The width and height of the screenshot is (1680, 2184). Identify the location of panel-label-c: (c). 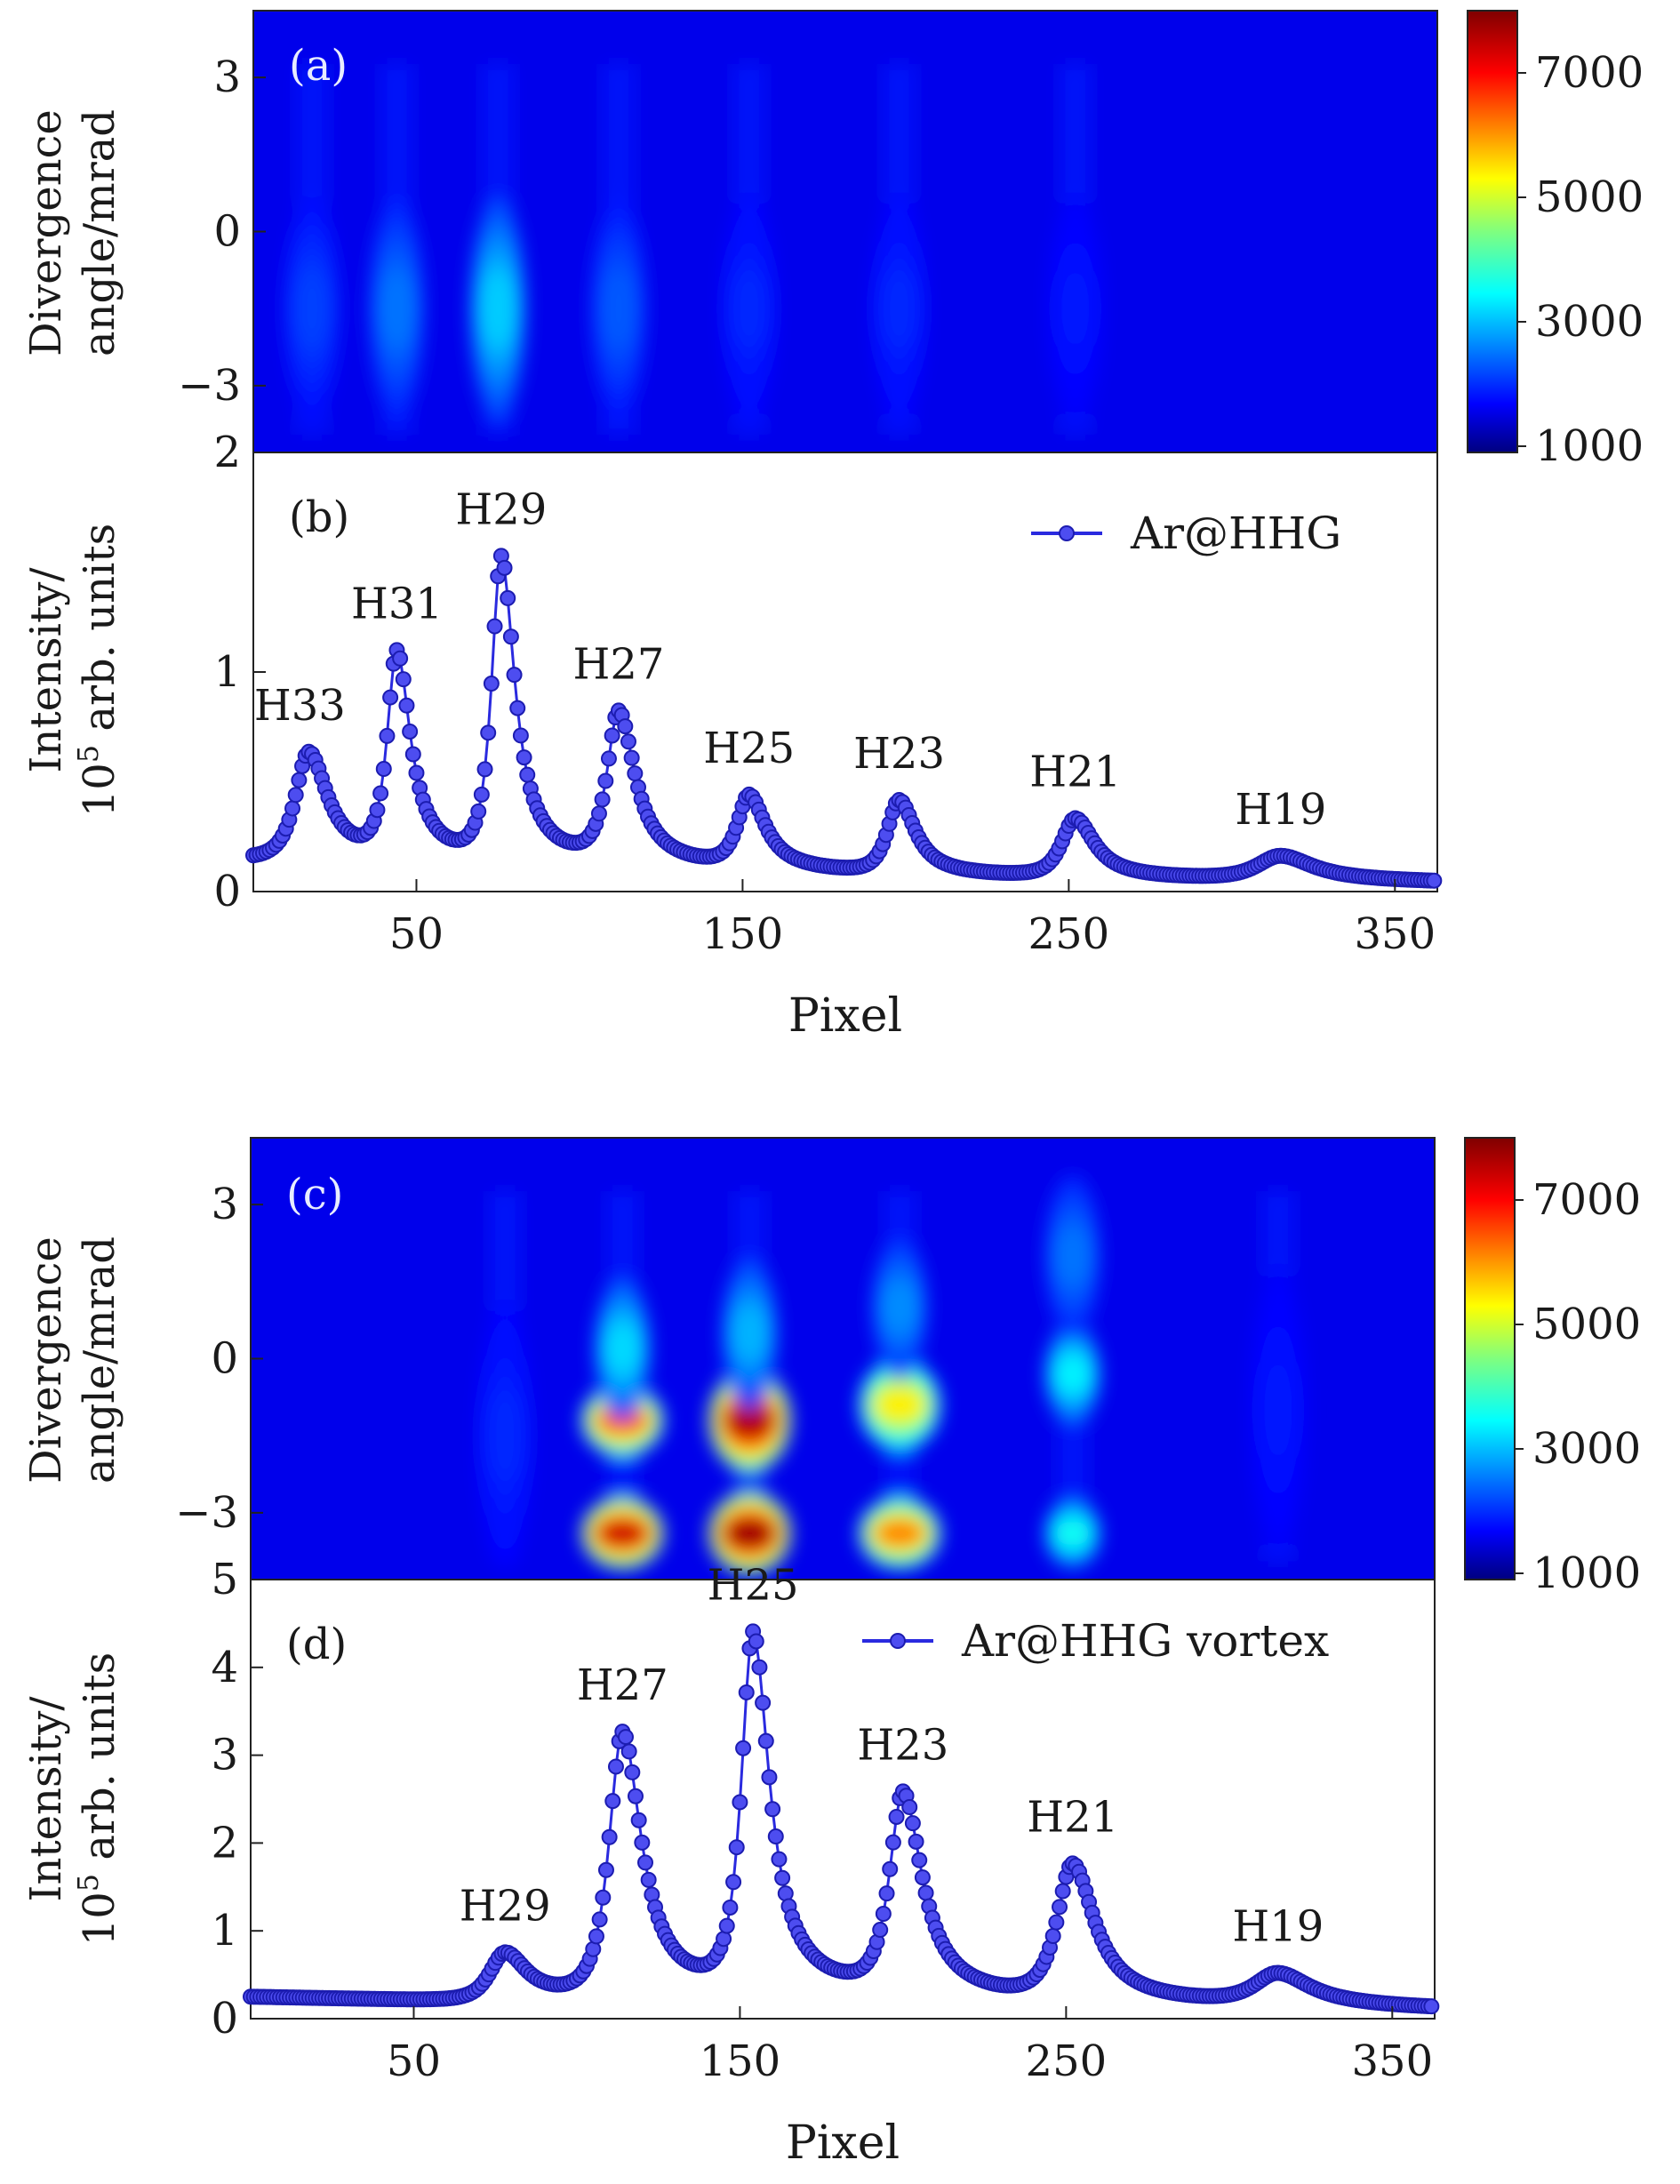
(314, 1195).